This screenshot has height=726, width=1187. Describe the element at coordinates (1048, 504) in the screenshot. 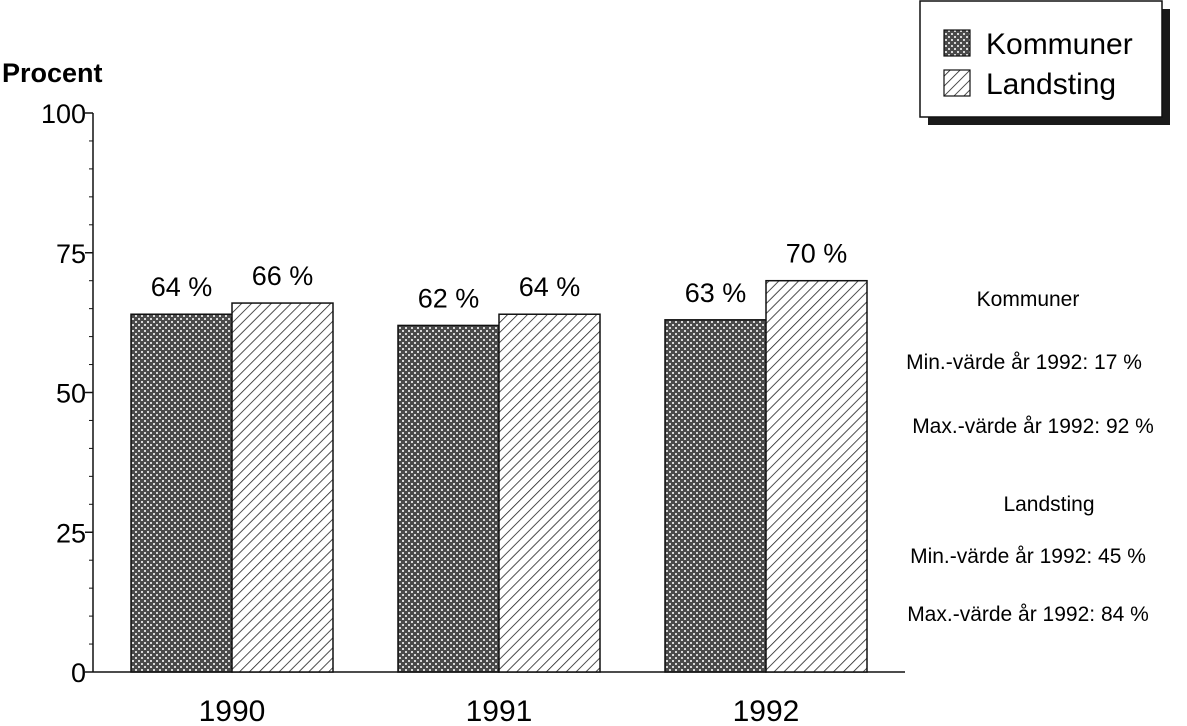

I see `note-landsting-heading: Landsting` at that location.